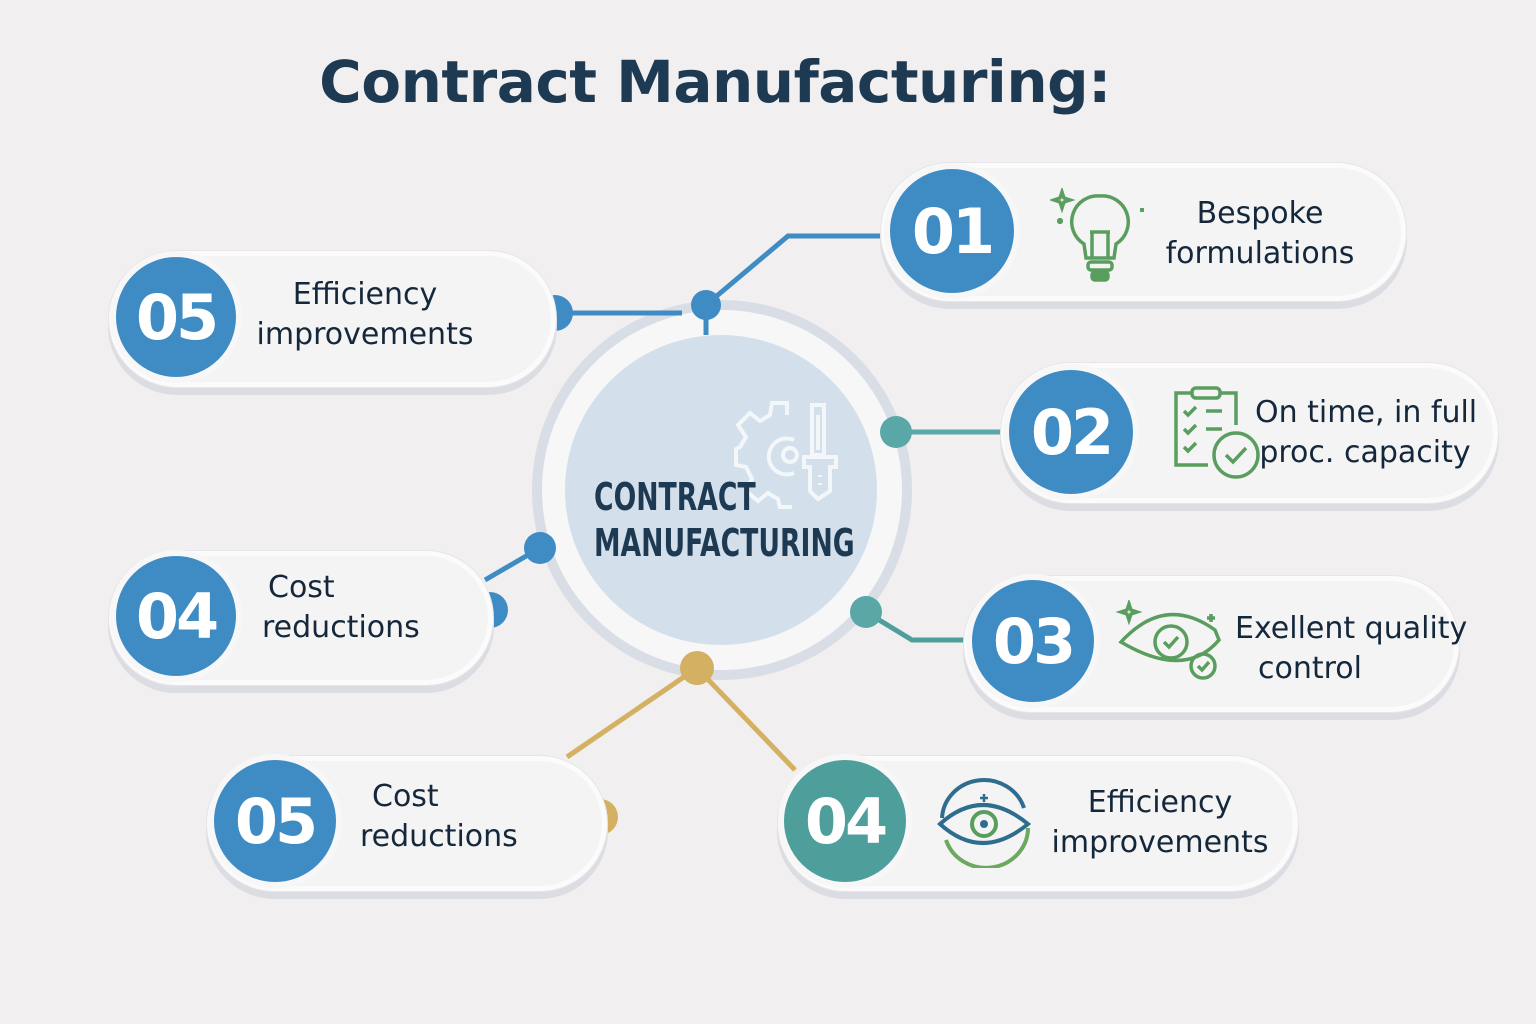 This screenshot has height=1024, width=1536. I want to click on page-title: Contract Manufacturing:, so click(715, 82).